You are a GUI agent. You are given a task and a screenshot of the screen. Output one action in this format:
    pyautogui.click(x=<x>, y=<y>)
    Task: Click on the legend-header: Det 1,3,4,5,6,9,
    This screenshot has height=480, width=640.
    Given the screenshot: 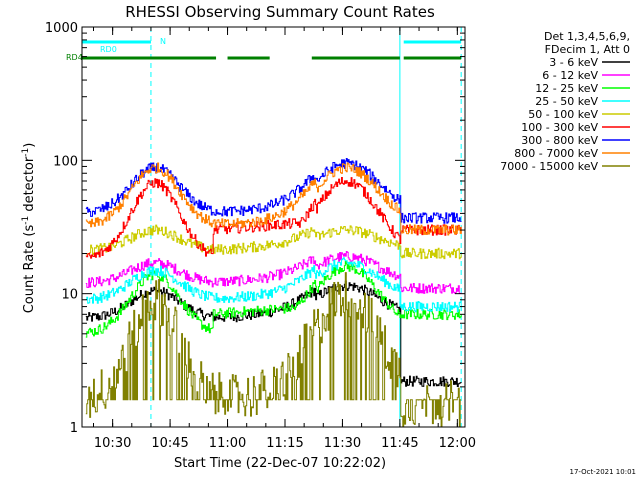 What is the action you would take?
    pyautogui.click(x=587, y=36)
    